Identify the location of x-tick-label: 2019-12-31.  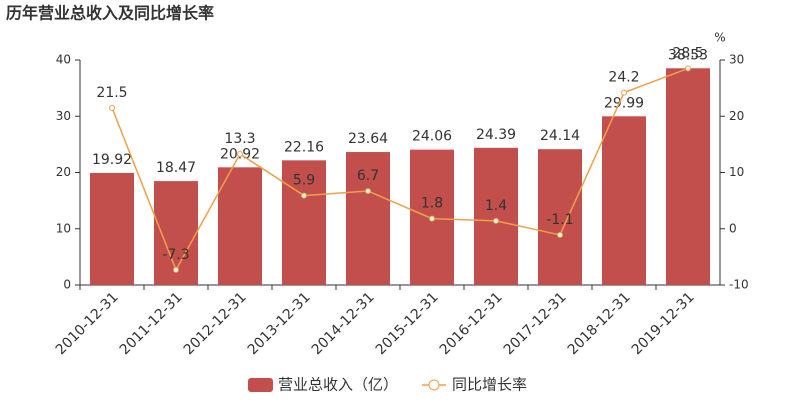
(663, 323).